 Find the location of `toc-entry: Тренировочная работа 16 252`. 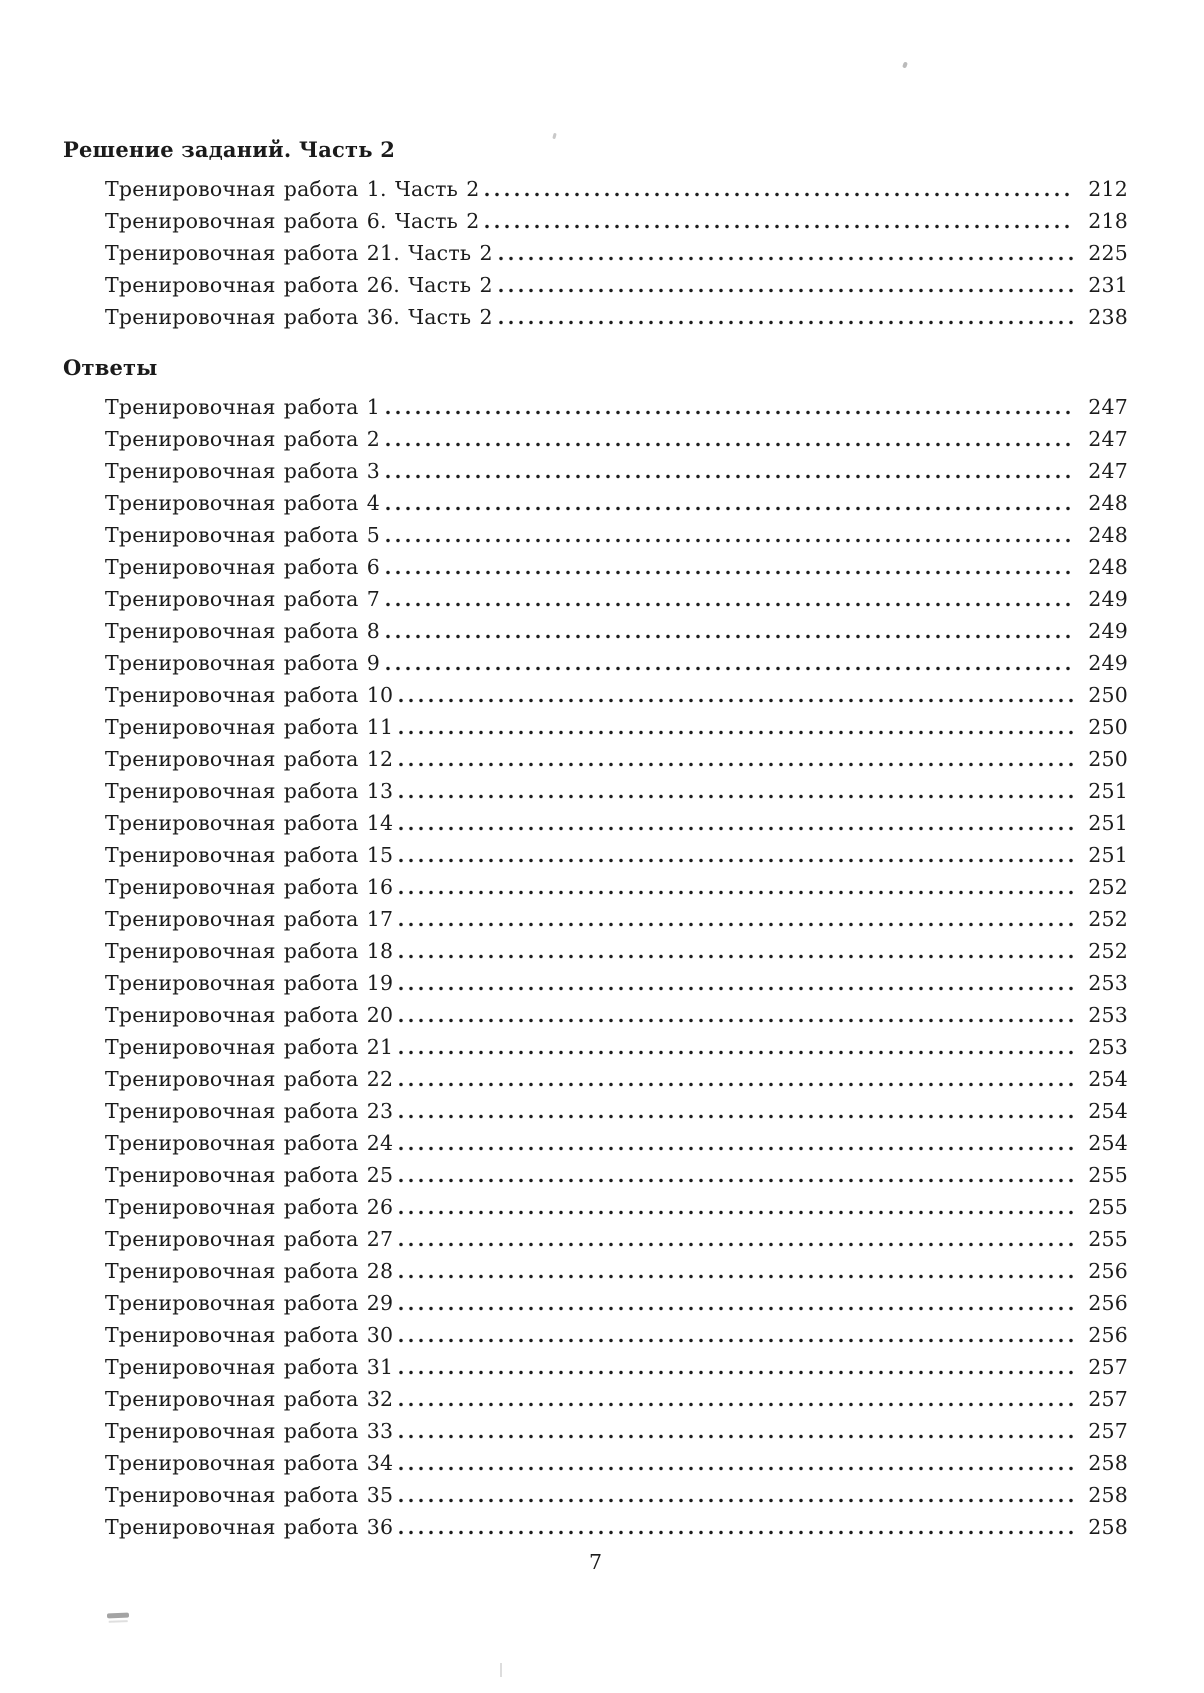

toc-entry: Тренировочная работа 16 252 is located at coordinates (595, 887).